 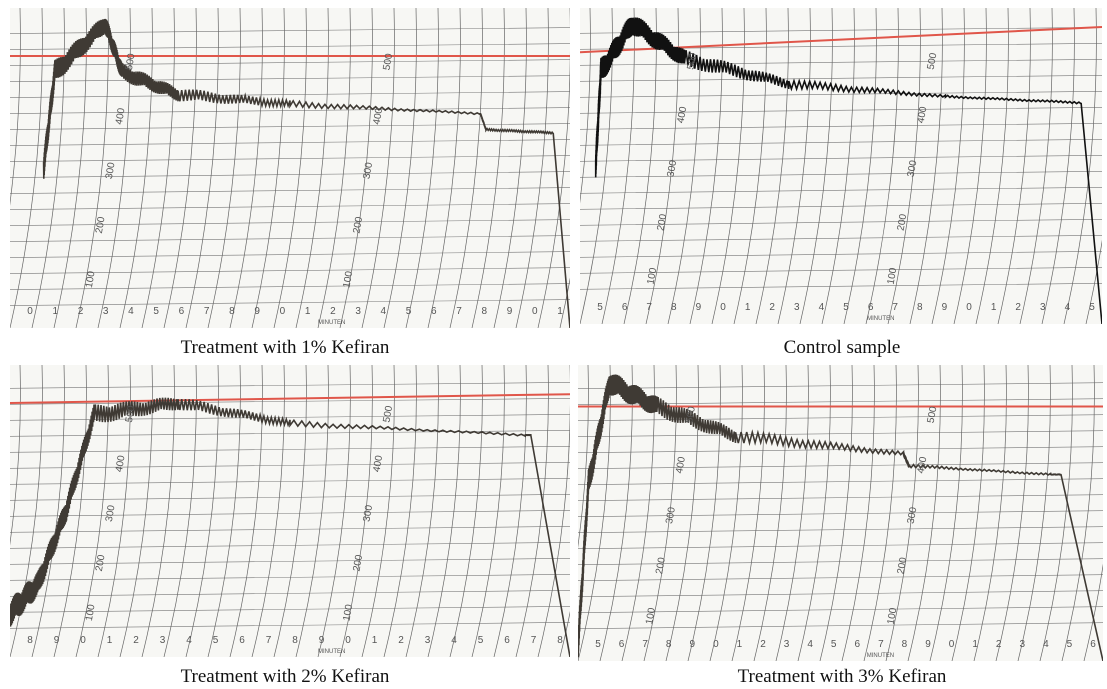 I want to click on x-label: 0, so click(x=30, y=311).